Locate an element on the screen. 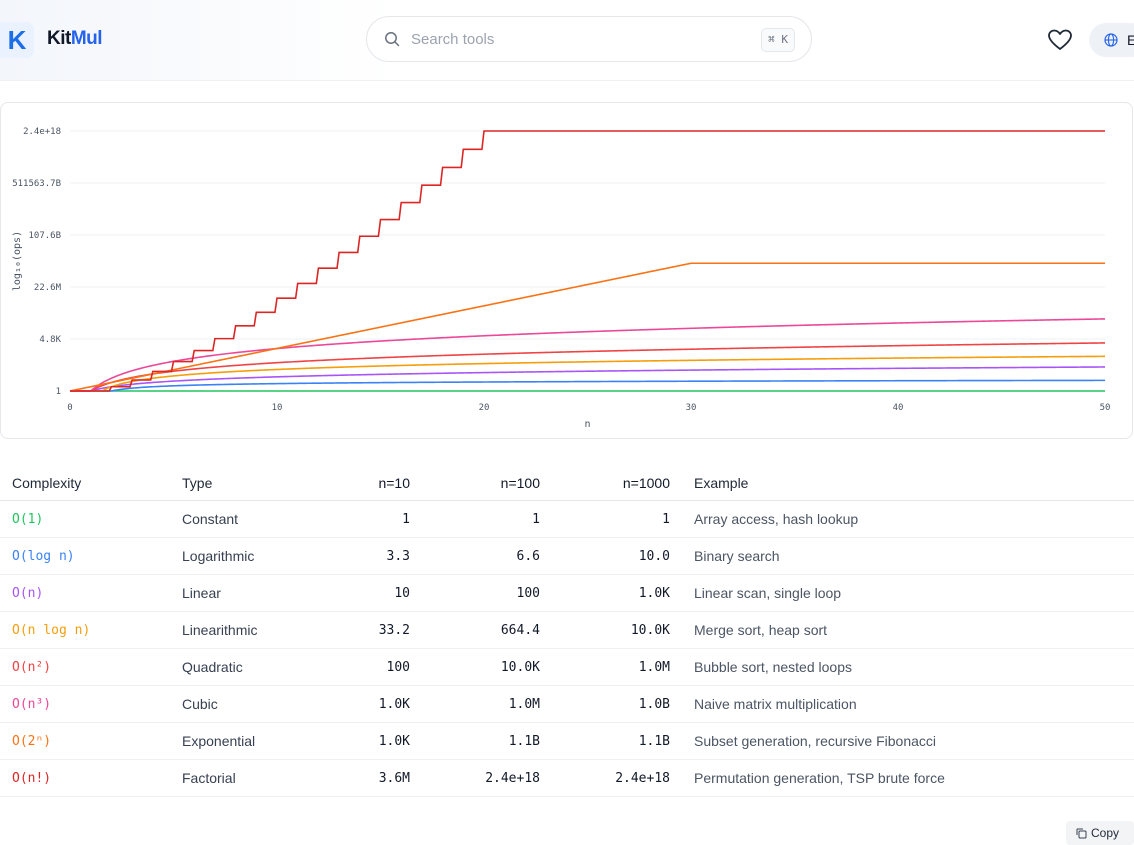 This screenshot has width=1134, height=845. x-tick-label: 0 is located at coordinates (69, 408).